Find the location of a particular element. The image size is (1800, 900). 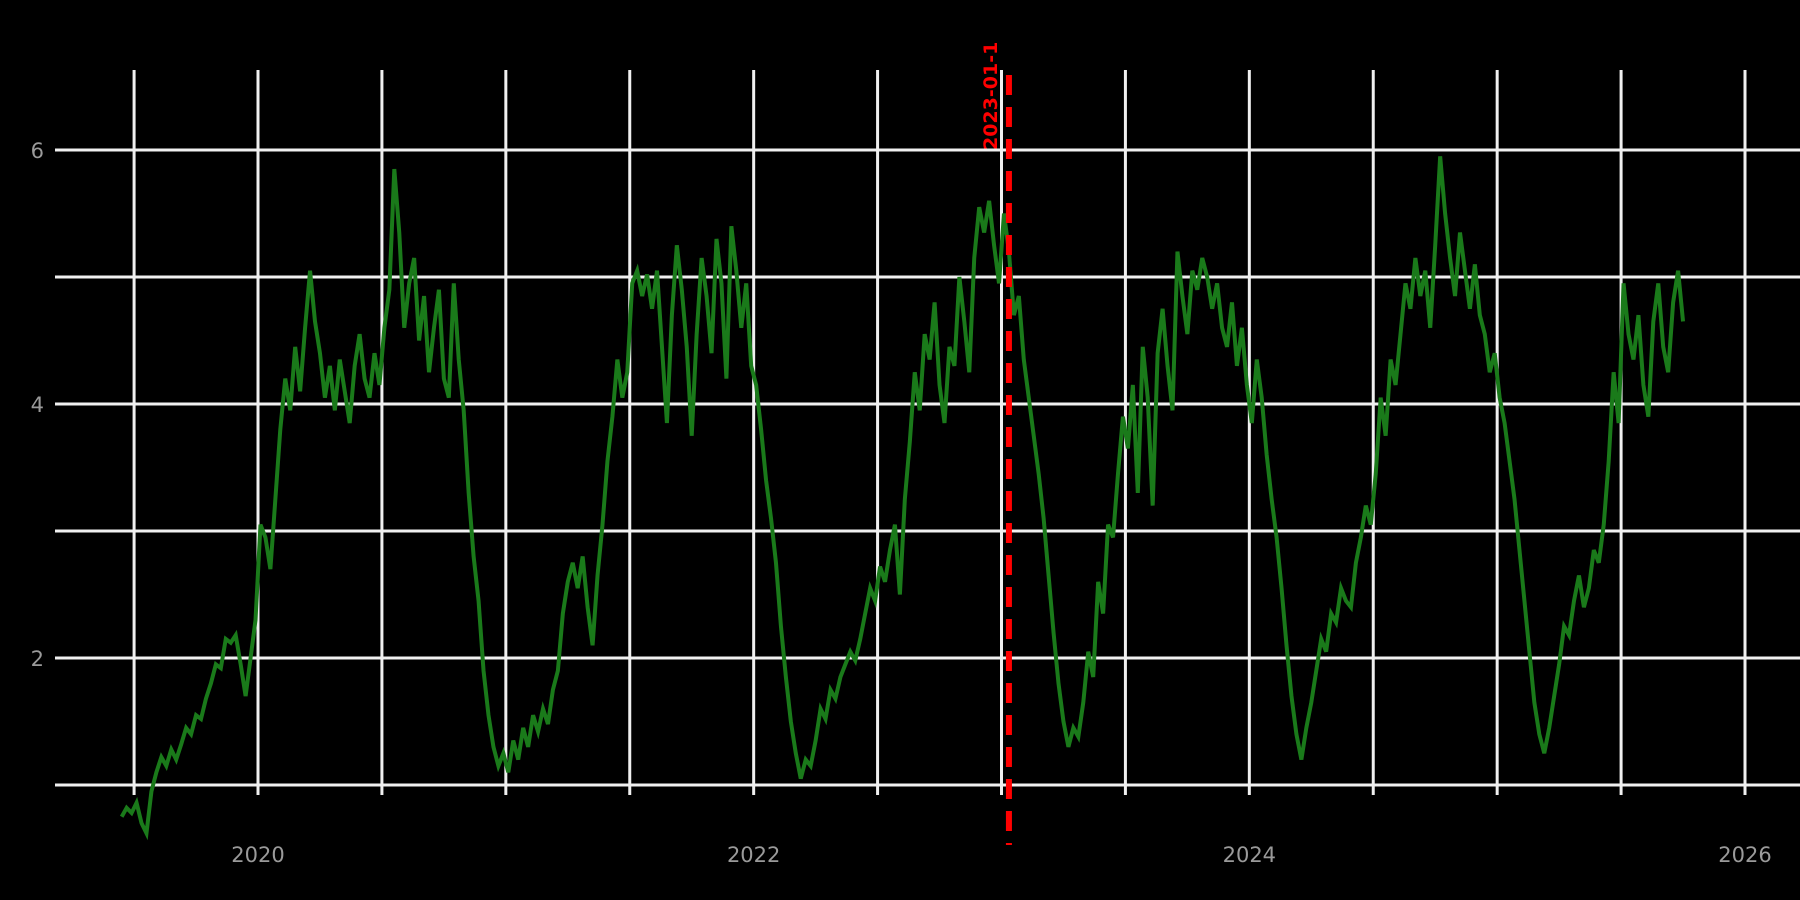

y-axis-tick-labels: 2 4 6 is located at coordinates (37, 405).